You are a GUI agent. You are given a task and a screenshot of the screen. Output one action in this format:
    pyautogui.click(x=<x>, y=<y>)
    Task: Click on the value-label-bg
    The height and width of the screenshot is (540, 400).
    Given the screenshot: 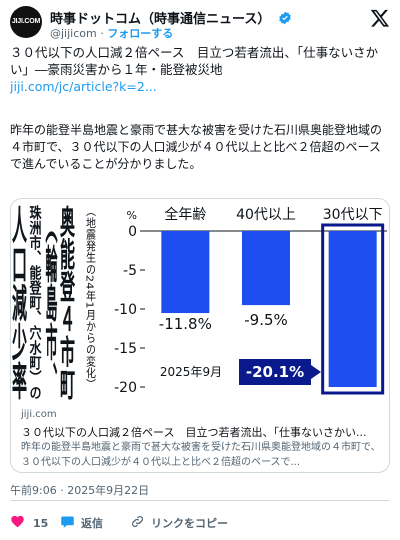 What is the action you would take?
    pyautogui.click(x=185, y=323)
    